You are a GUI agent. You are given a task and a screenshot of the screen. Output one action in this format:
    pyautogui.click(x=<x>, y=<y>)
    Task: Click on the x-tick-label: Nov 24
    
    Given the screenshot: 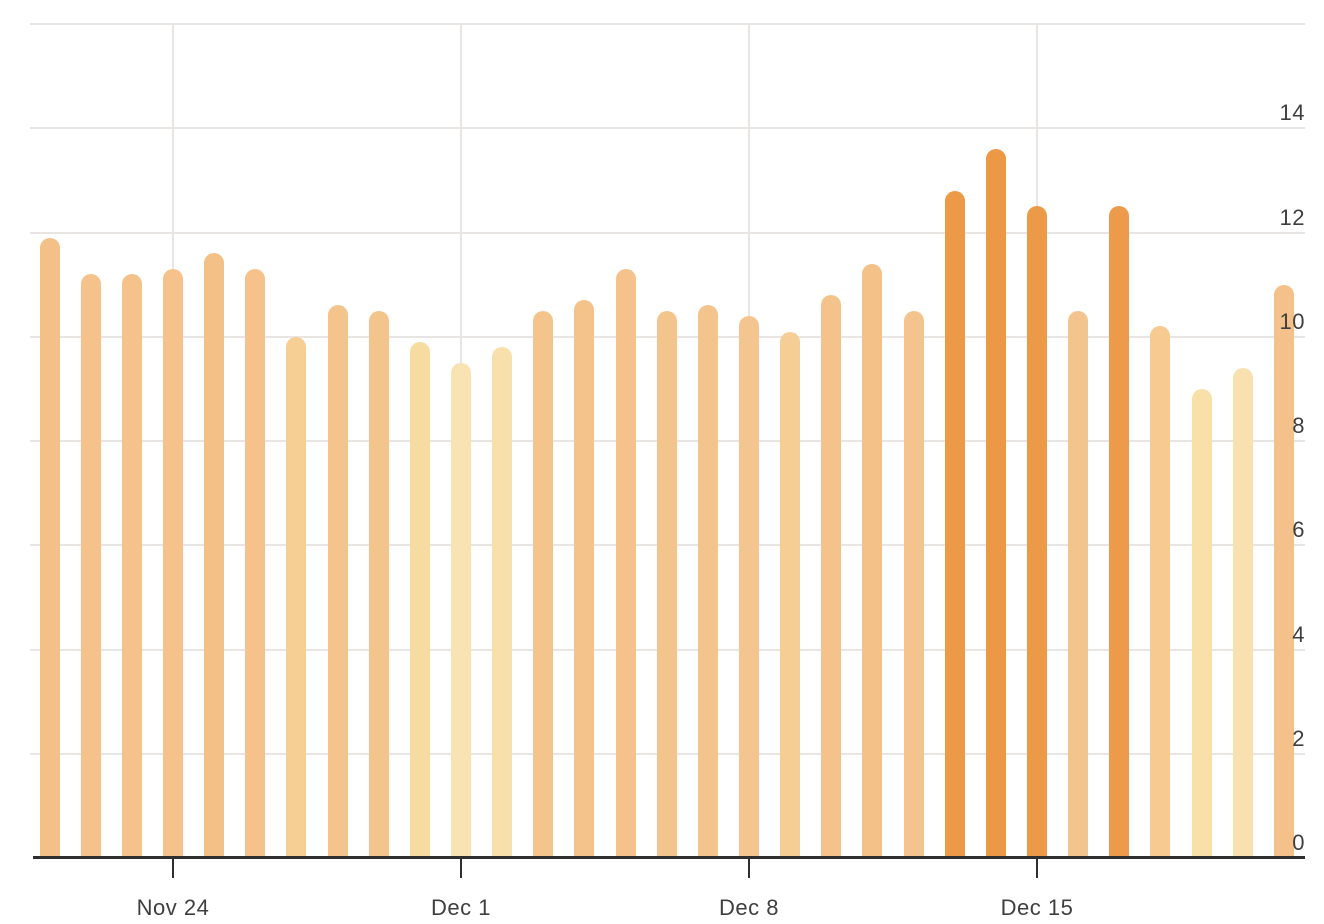 What is the action you would take?
    pyautogui.click(x=173, y=907)
    